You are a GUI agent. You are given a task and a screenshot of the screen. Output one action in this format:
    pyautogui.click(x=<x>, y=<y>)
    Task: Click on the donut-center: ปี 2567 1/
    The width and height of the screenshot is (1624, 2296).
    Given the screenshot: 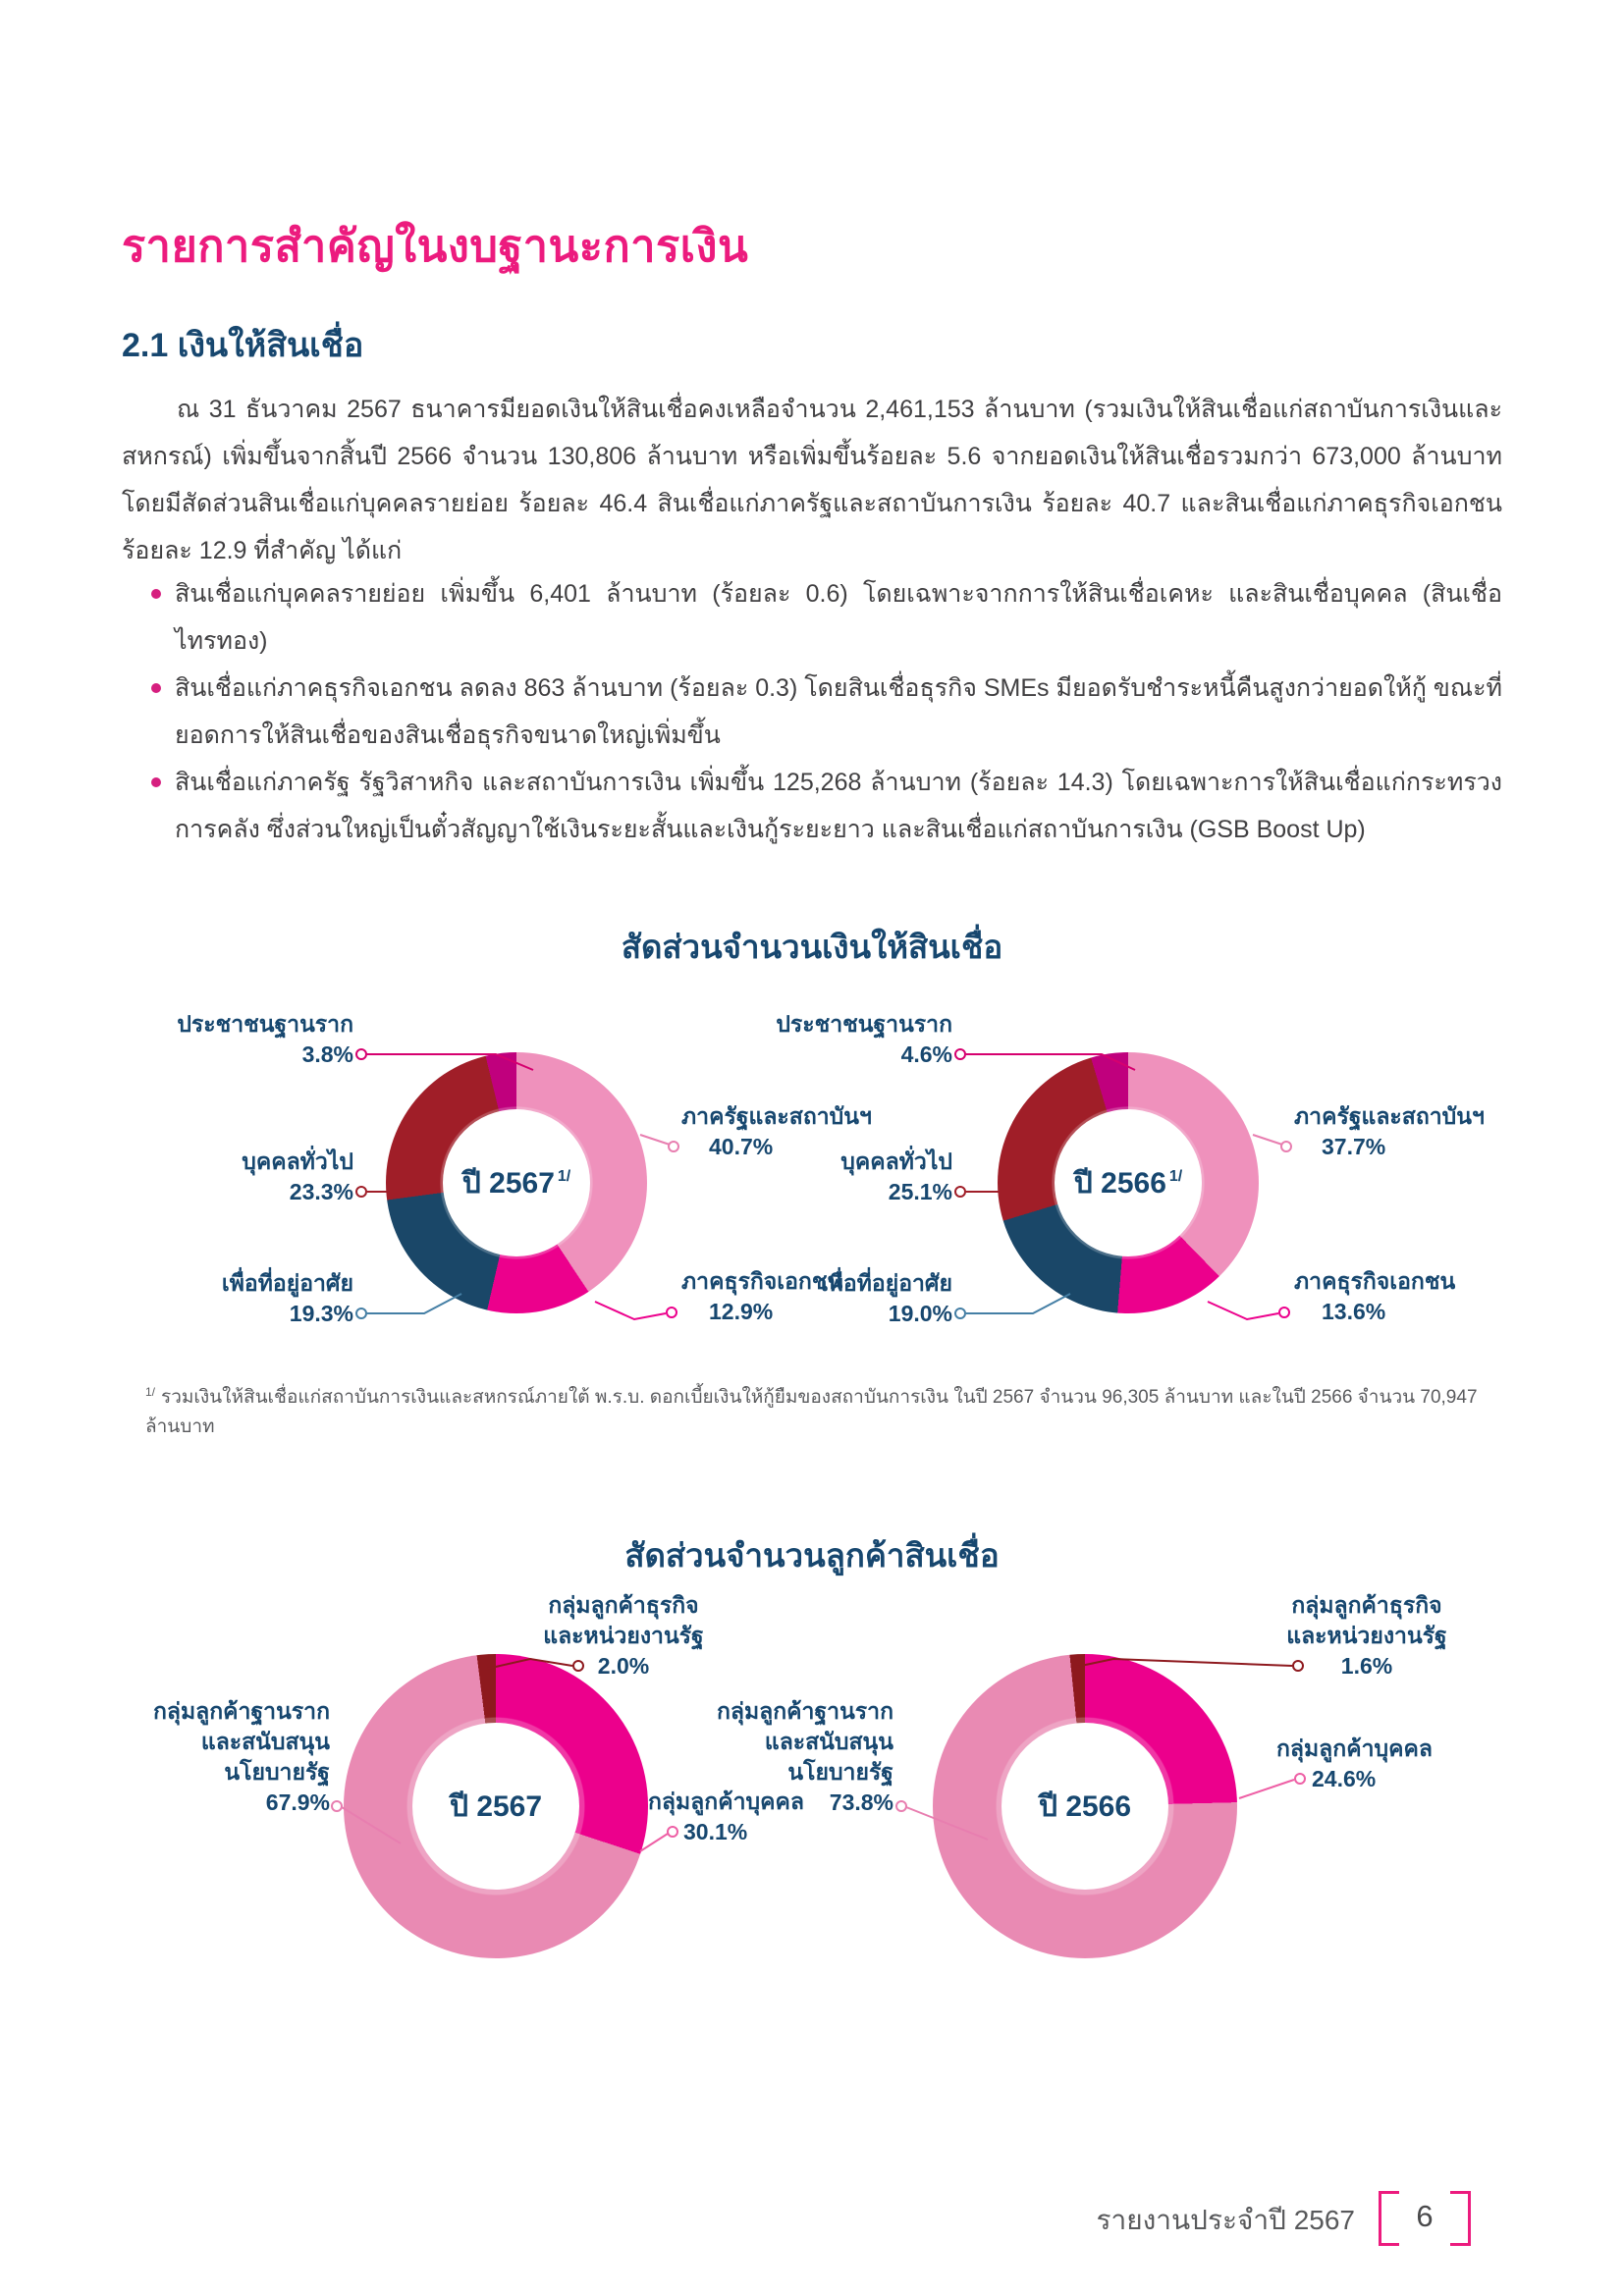 What is the action you would take?
    pyautogui.click(x=516, y=1182)
    